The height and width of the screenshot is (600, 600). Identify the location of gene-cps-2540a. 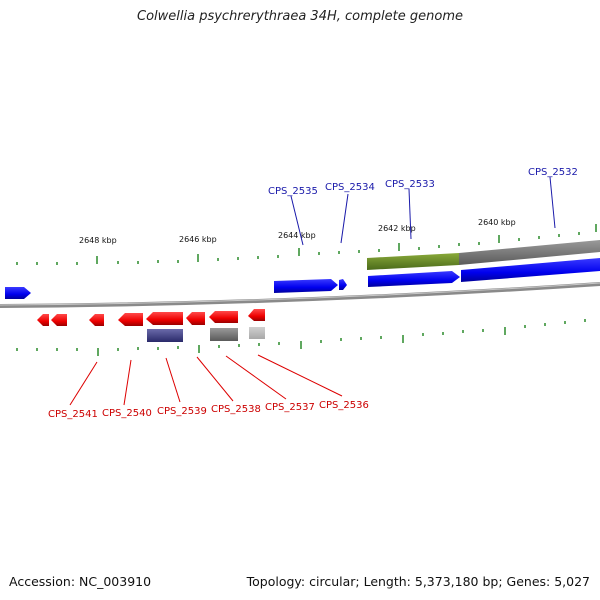
(96, 320).